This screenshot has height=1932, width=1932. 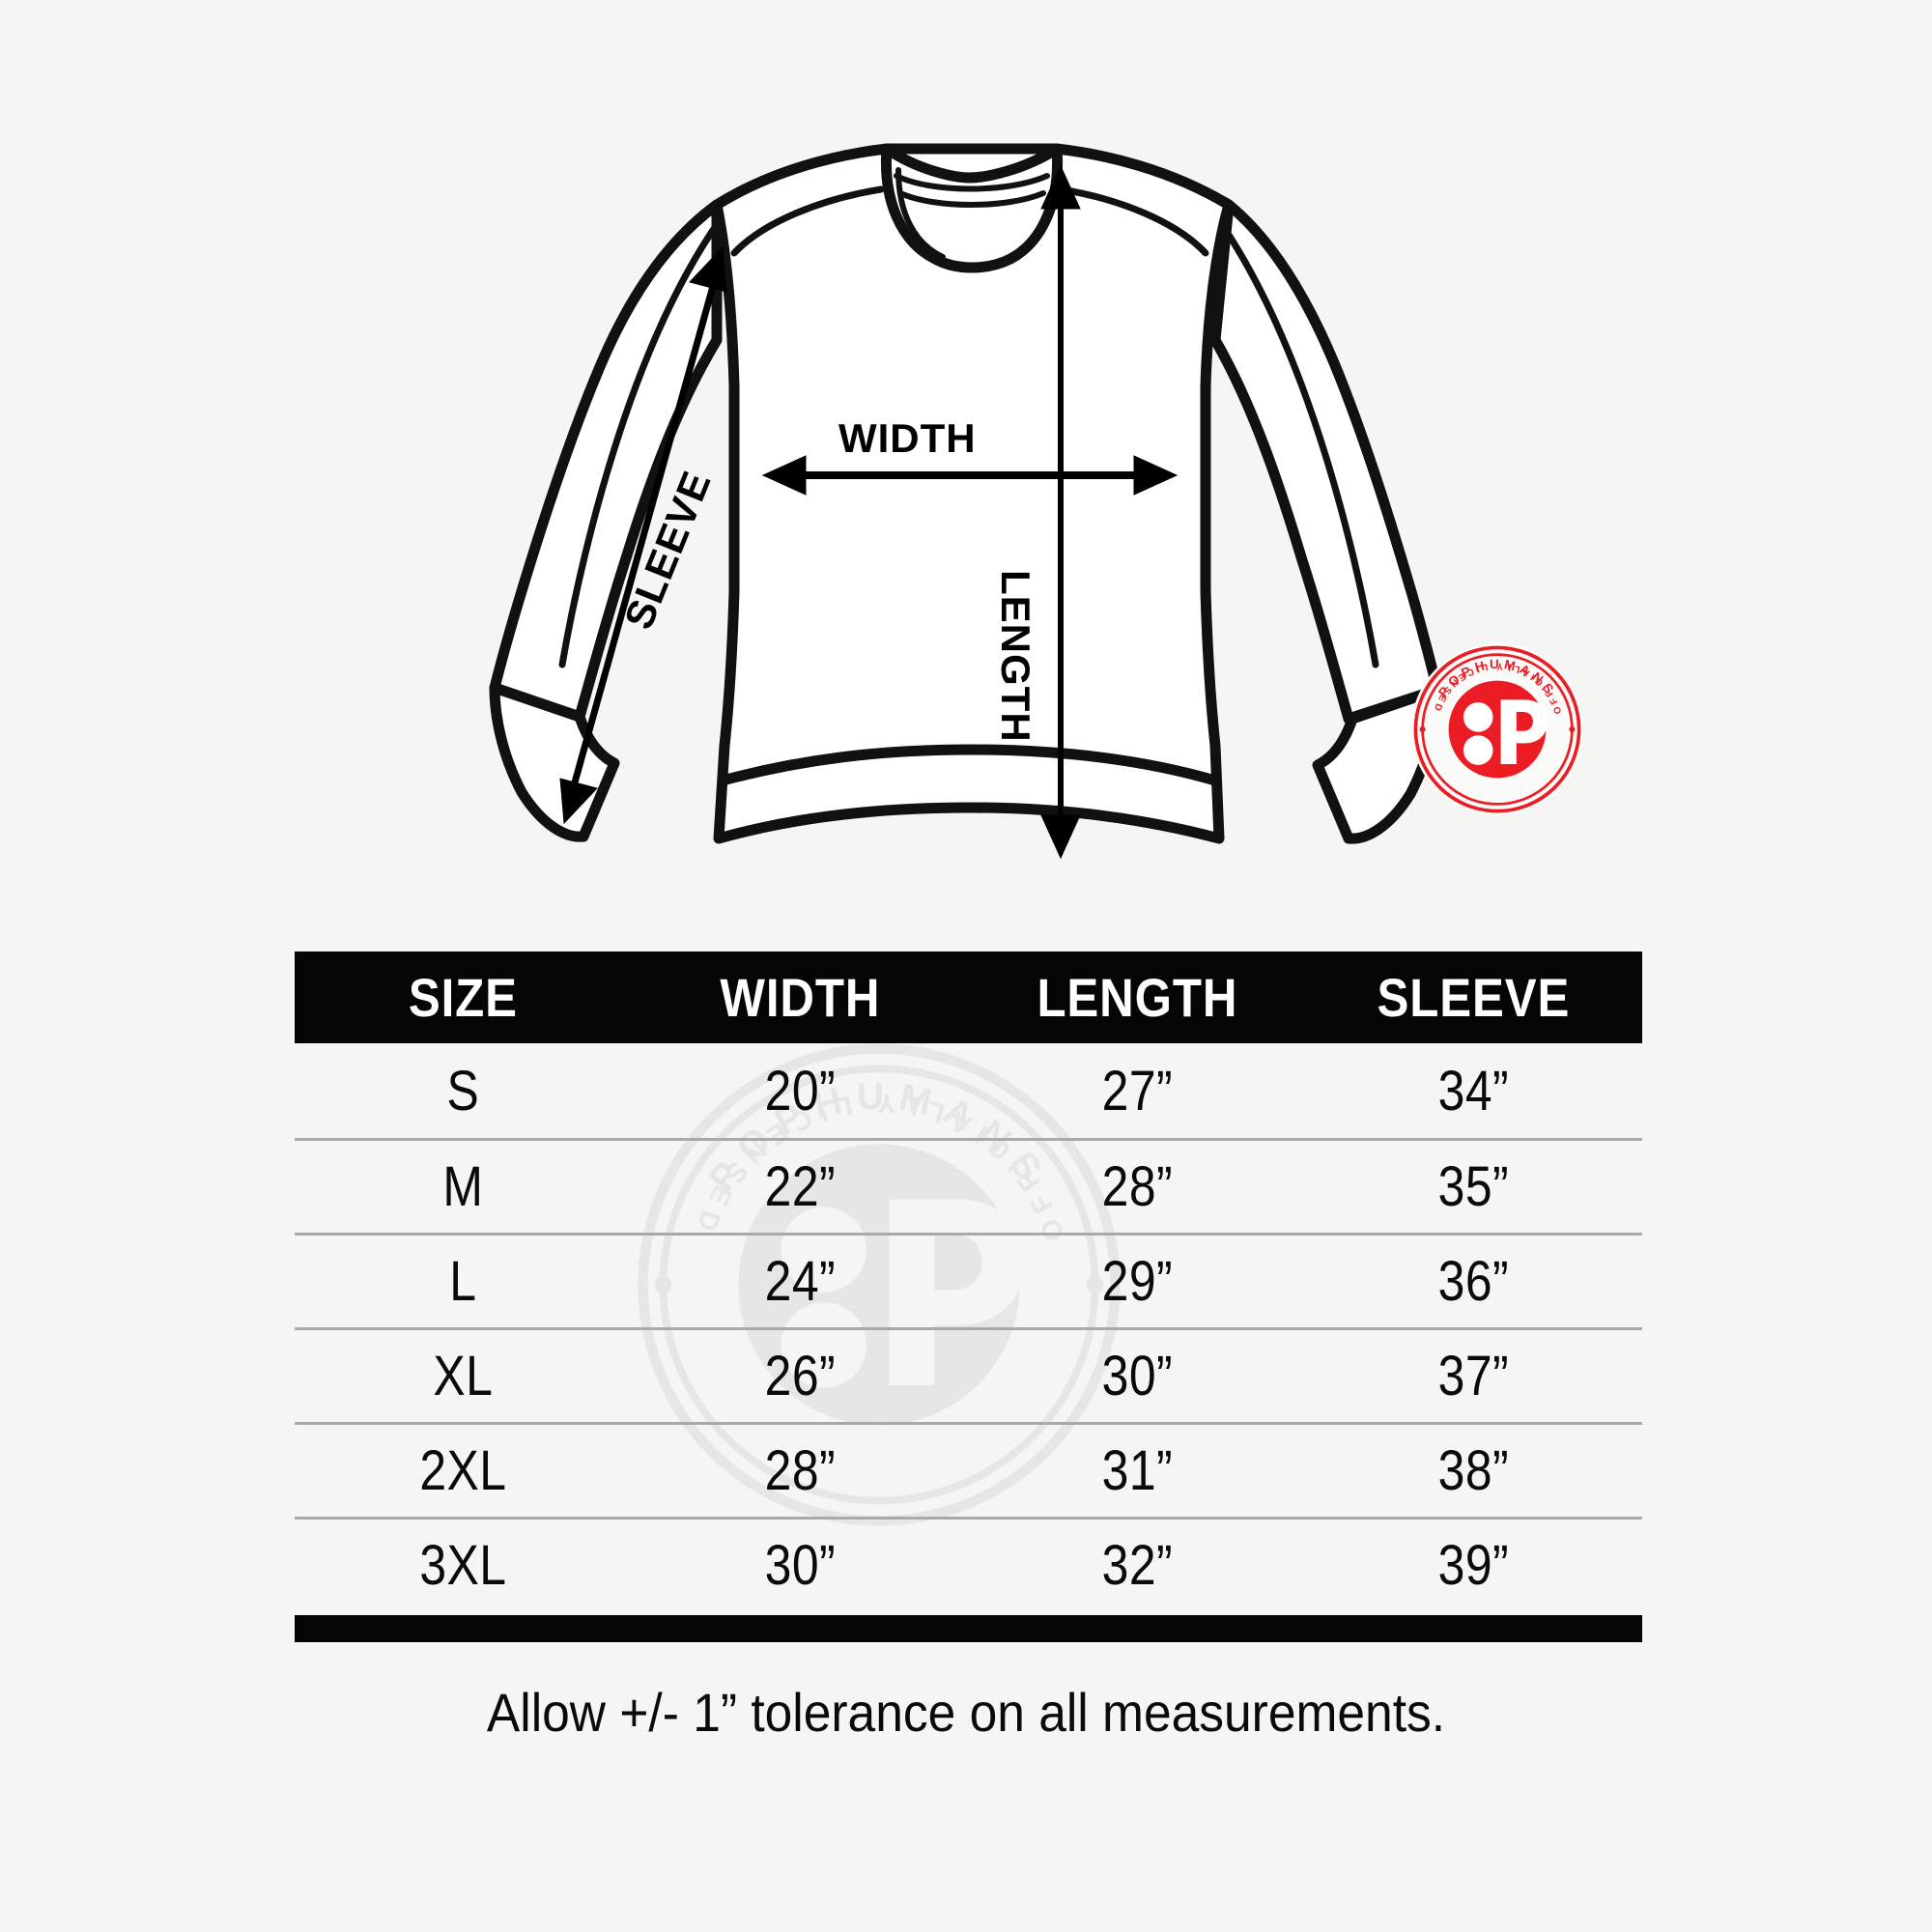 I want to click on cell-width: 20”, so click(x=800, y=1090).